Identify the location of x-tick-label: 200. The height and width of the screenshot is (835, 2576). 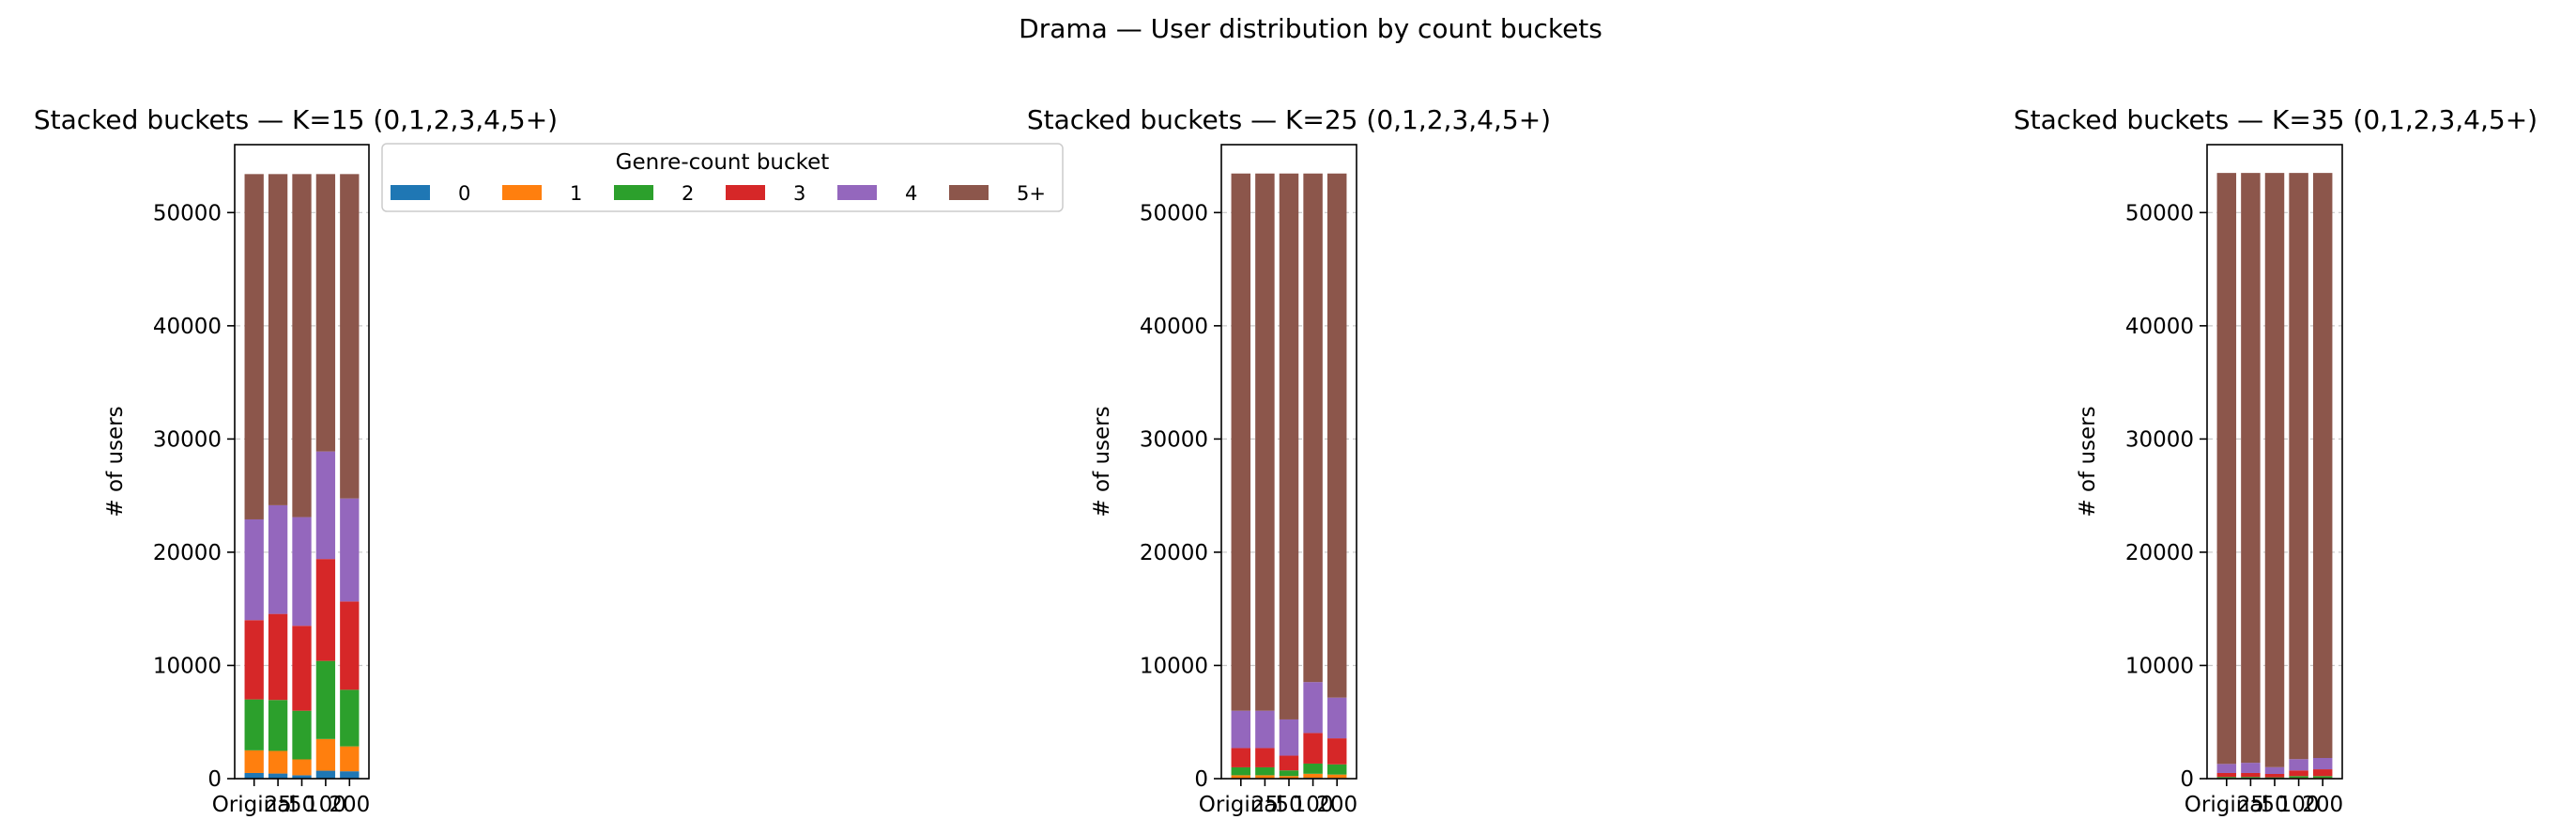
(2323, 805).